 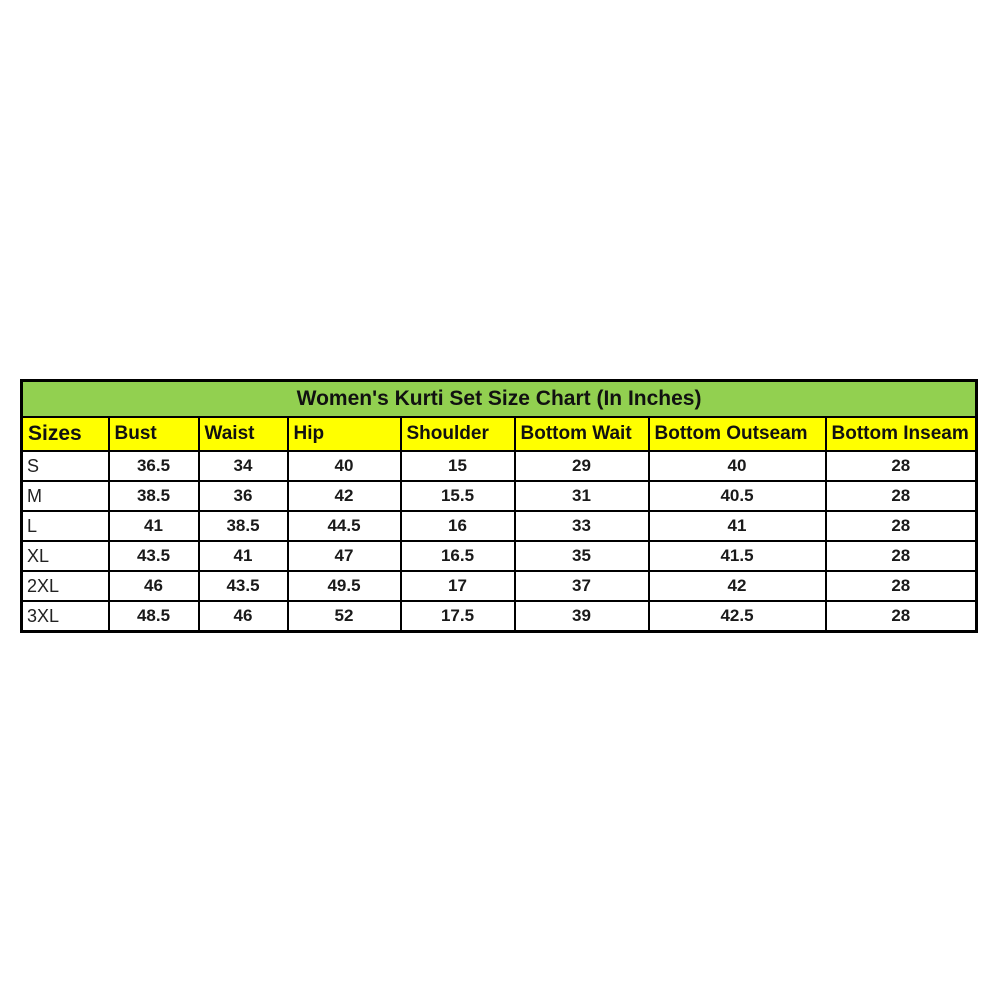 I want to click on table-row-3xl: 3XL 48.5 46 52 17.5 39 42.5 28, so click(x=499, y=616).